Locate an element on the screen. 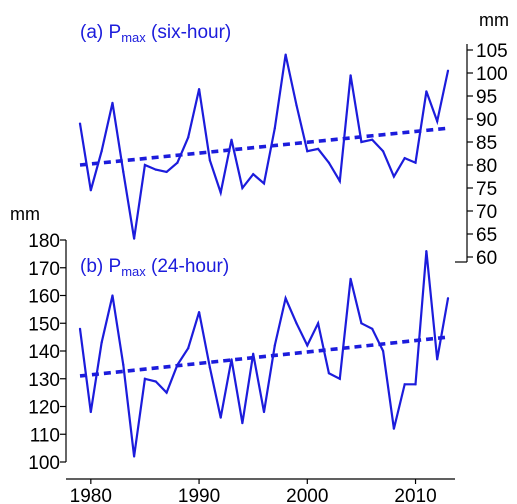 The image size is (517, 504). panel-b-point-1984 is located at coordinates (134, 456).